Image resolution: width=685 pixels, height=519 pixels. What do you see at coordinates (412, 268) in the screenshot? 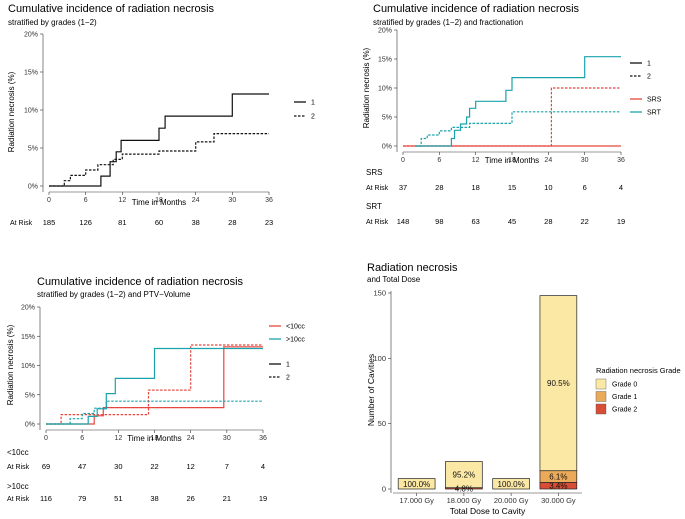
I see `panel-d-title: Radiation necrosis` at bounding box center [412, 268].